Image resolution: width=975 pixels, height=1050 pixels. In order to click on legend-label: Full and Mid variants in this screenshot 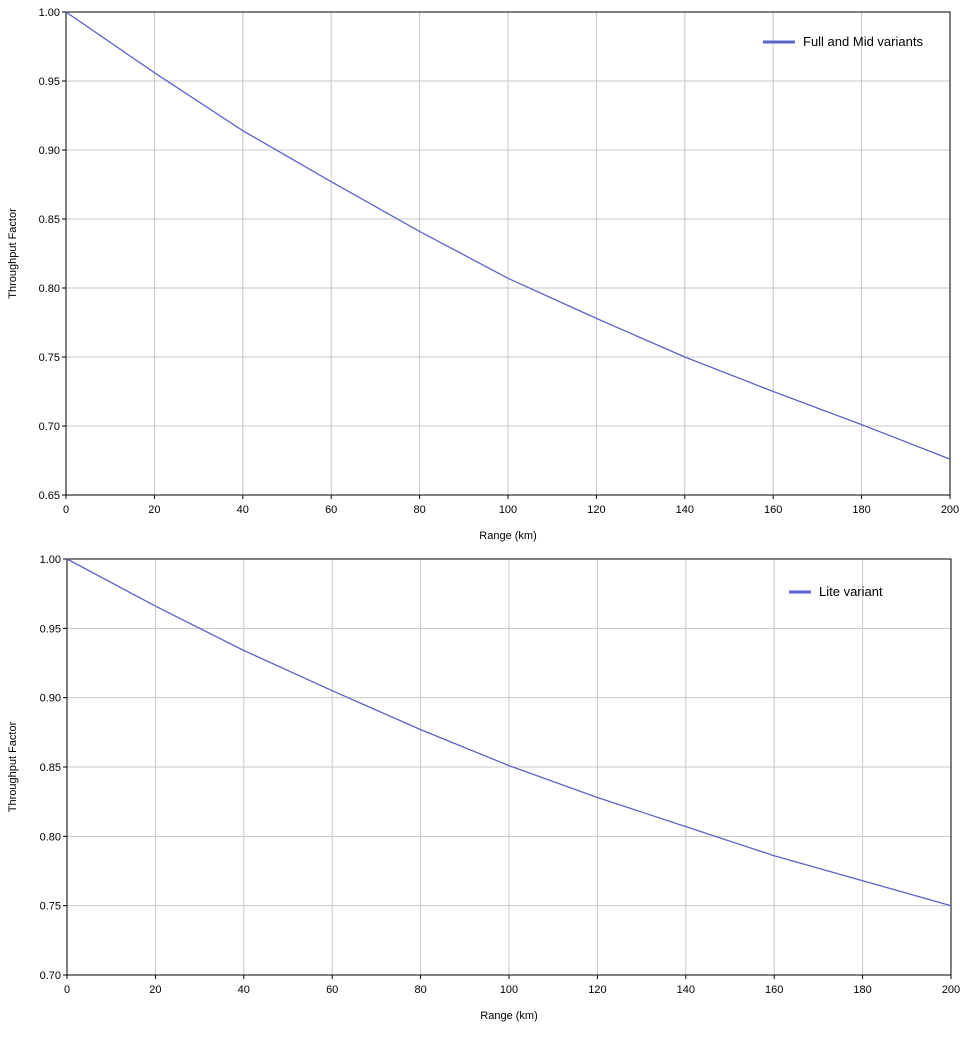, I will do `click(863, 41)`.